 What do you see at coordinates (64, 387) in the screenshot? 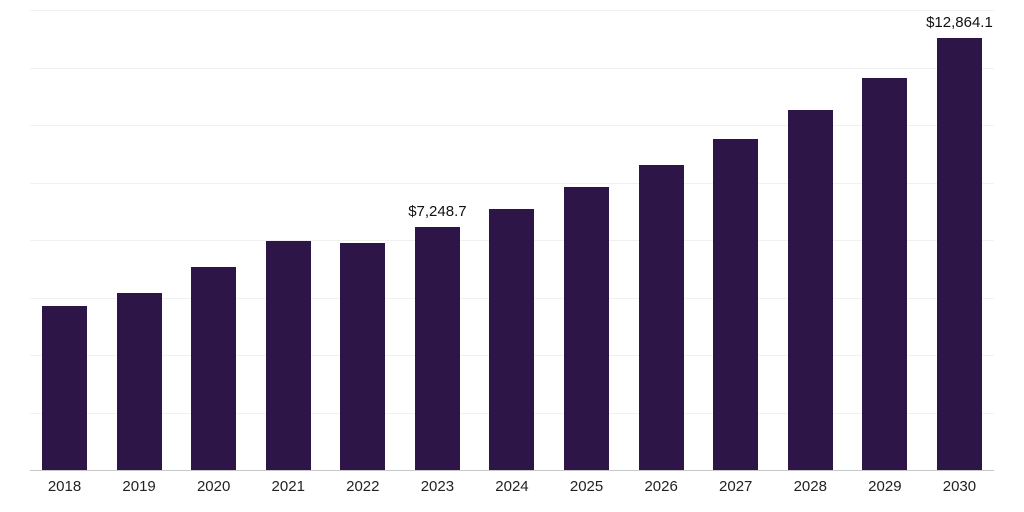
I see `bar-2018` at bounding box center [64, 387].